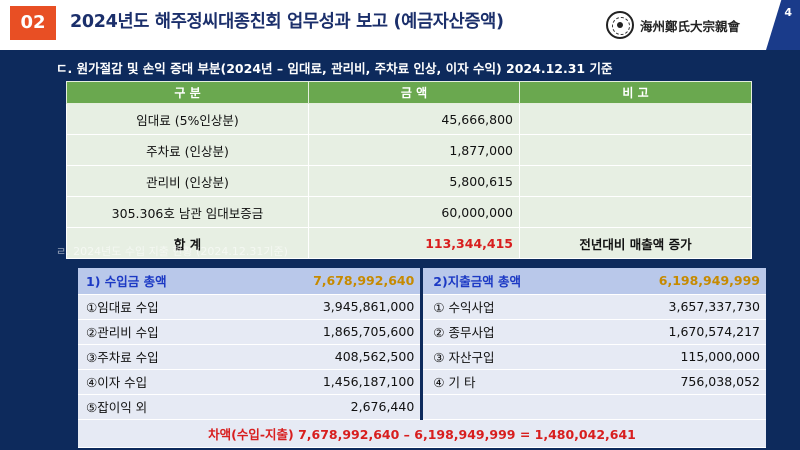 This screenshot has width=800, height=450. What do you see at coordinates (323, 382) in the screenshot?
I see `income-item-amount: 1,456,187,100` at bounding box center [323, 382].